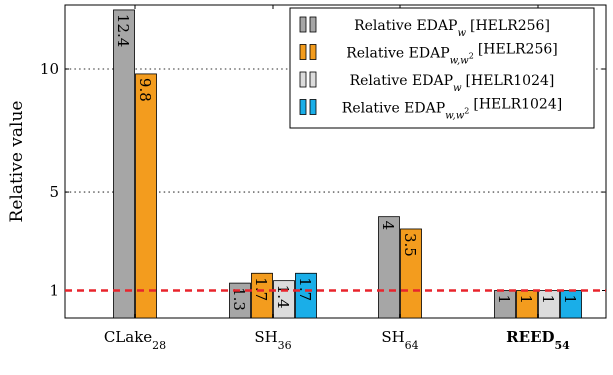  Describe the element at coordinates (272, 340) in the screenshot. I see `x-category-label: SH36` at that location.